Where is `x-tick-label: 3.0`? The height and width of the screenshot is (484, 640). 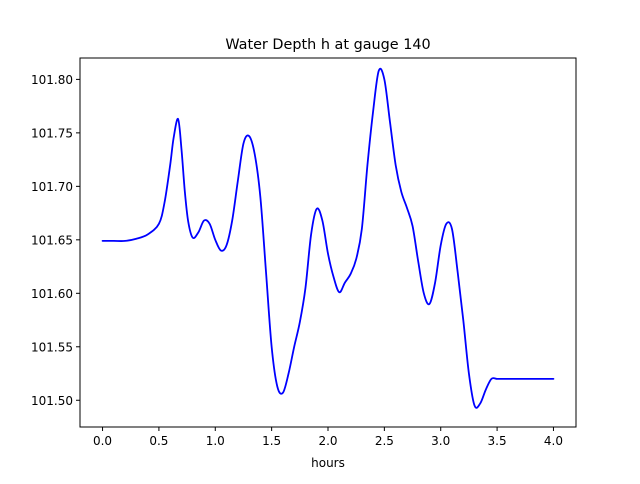 x-tick-label: 3.0 is located at coordinates (440, 441).